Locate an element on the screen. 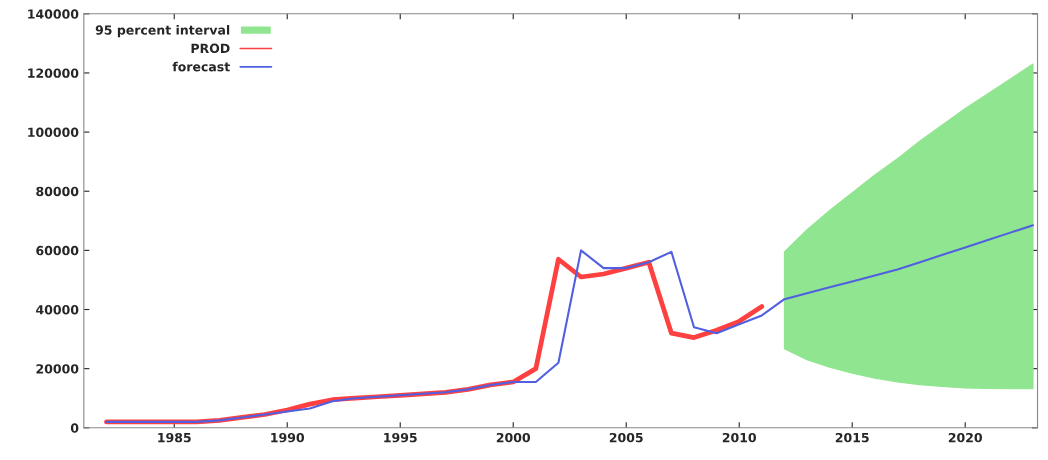 Image resolution: width=1048 pixels, height=460 pixels. y-tick-label: 60000 is located at coordinates (57, 250).